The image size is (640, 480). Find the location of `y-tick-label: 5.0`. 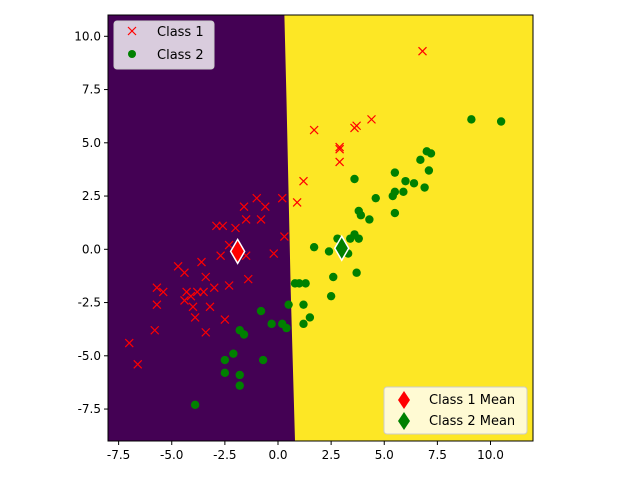

y-tick-label: 5.0 is located at coordinates (91, 143).